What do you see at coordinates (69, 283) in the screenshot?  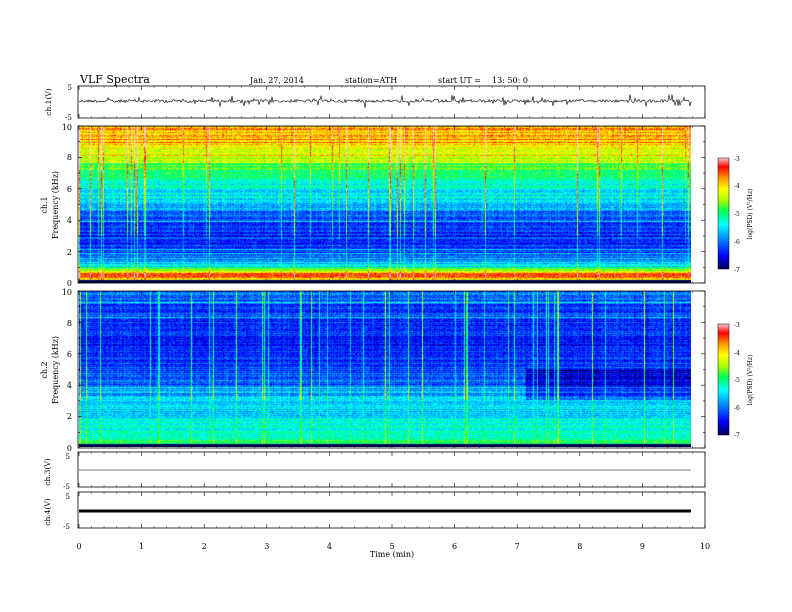 I see `ch1-spectrogram-ytick-0: 0` at bounding box center [69, 283].